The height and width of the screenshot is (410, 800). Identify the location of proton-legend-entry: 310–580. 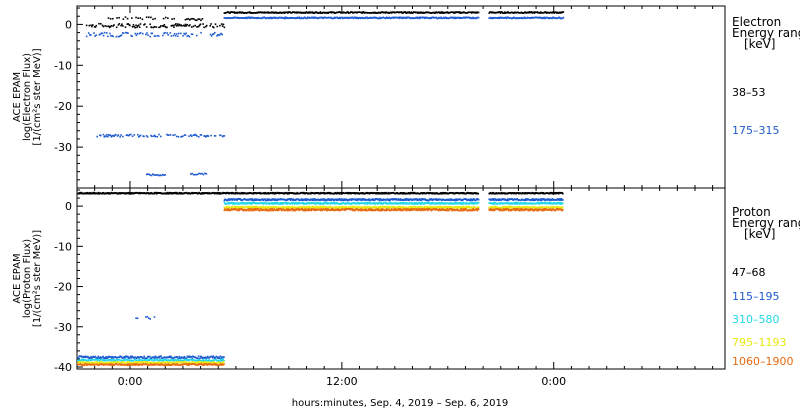
(756, 319).